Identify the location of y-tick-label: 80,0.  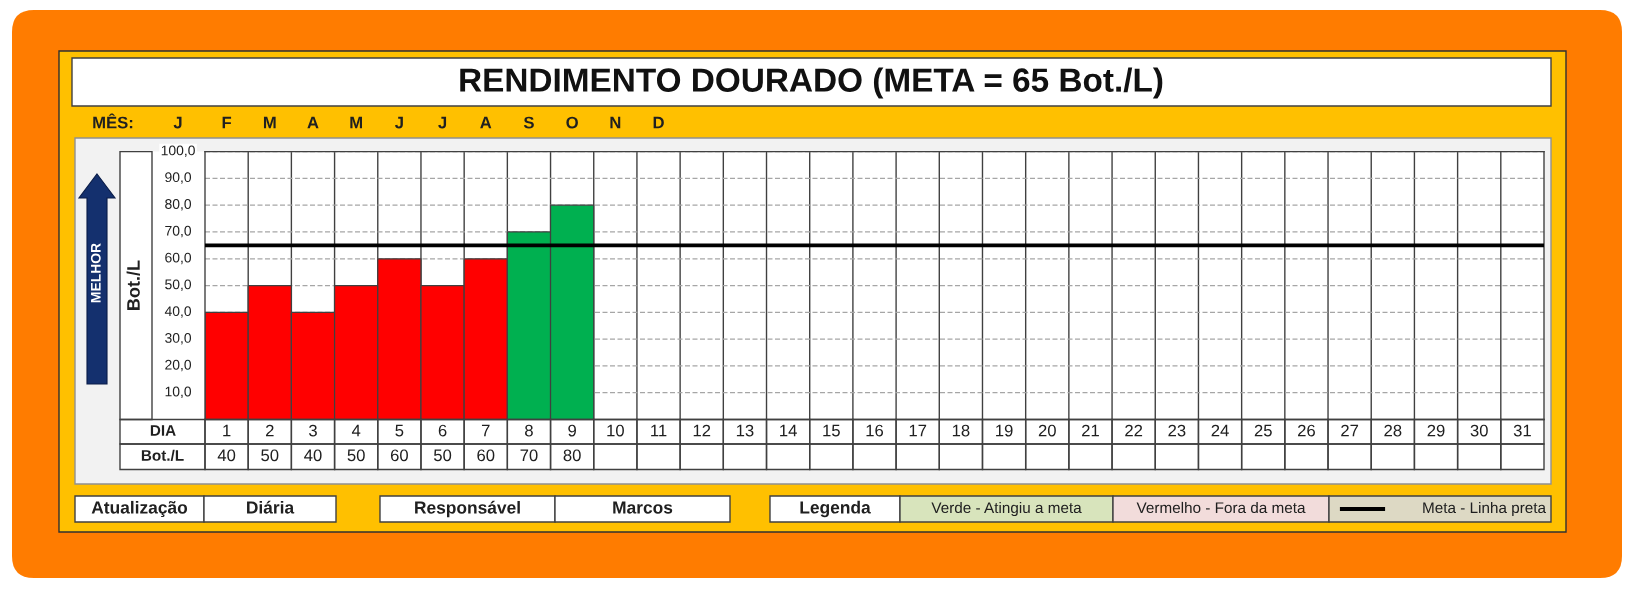
(178, 205).